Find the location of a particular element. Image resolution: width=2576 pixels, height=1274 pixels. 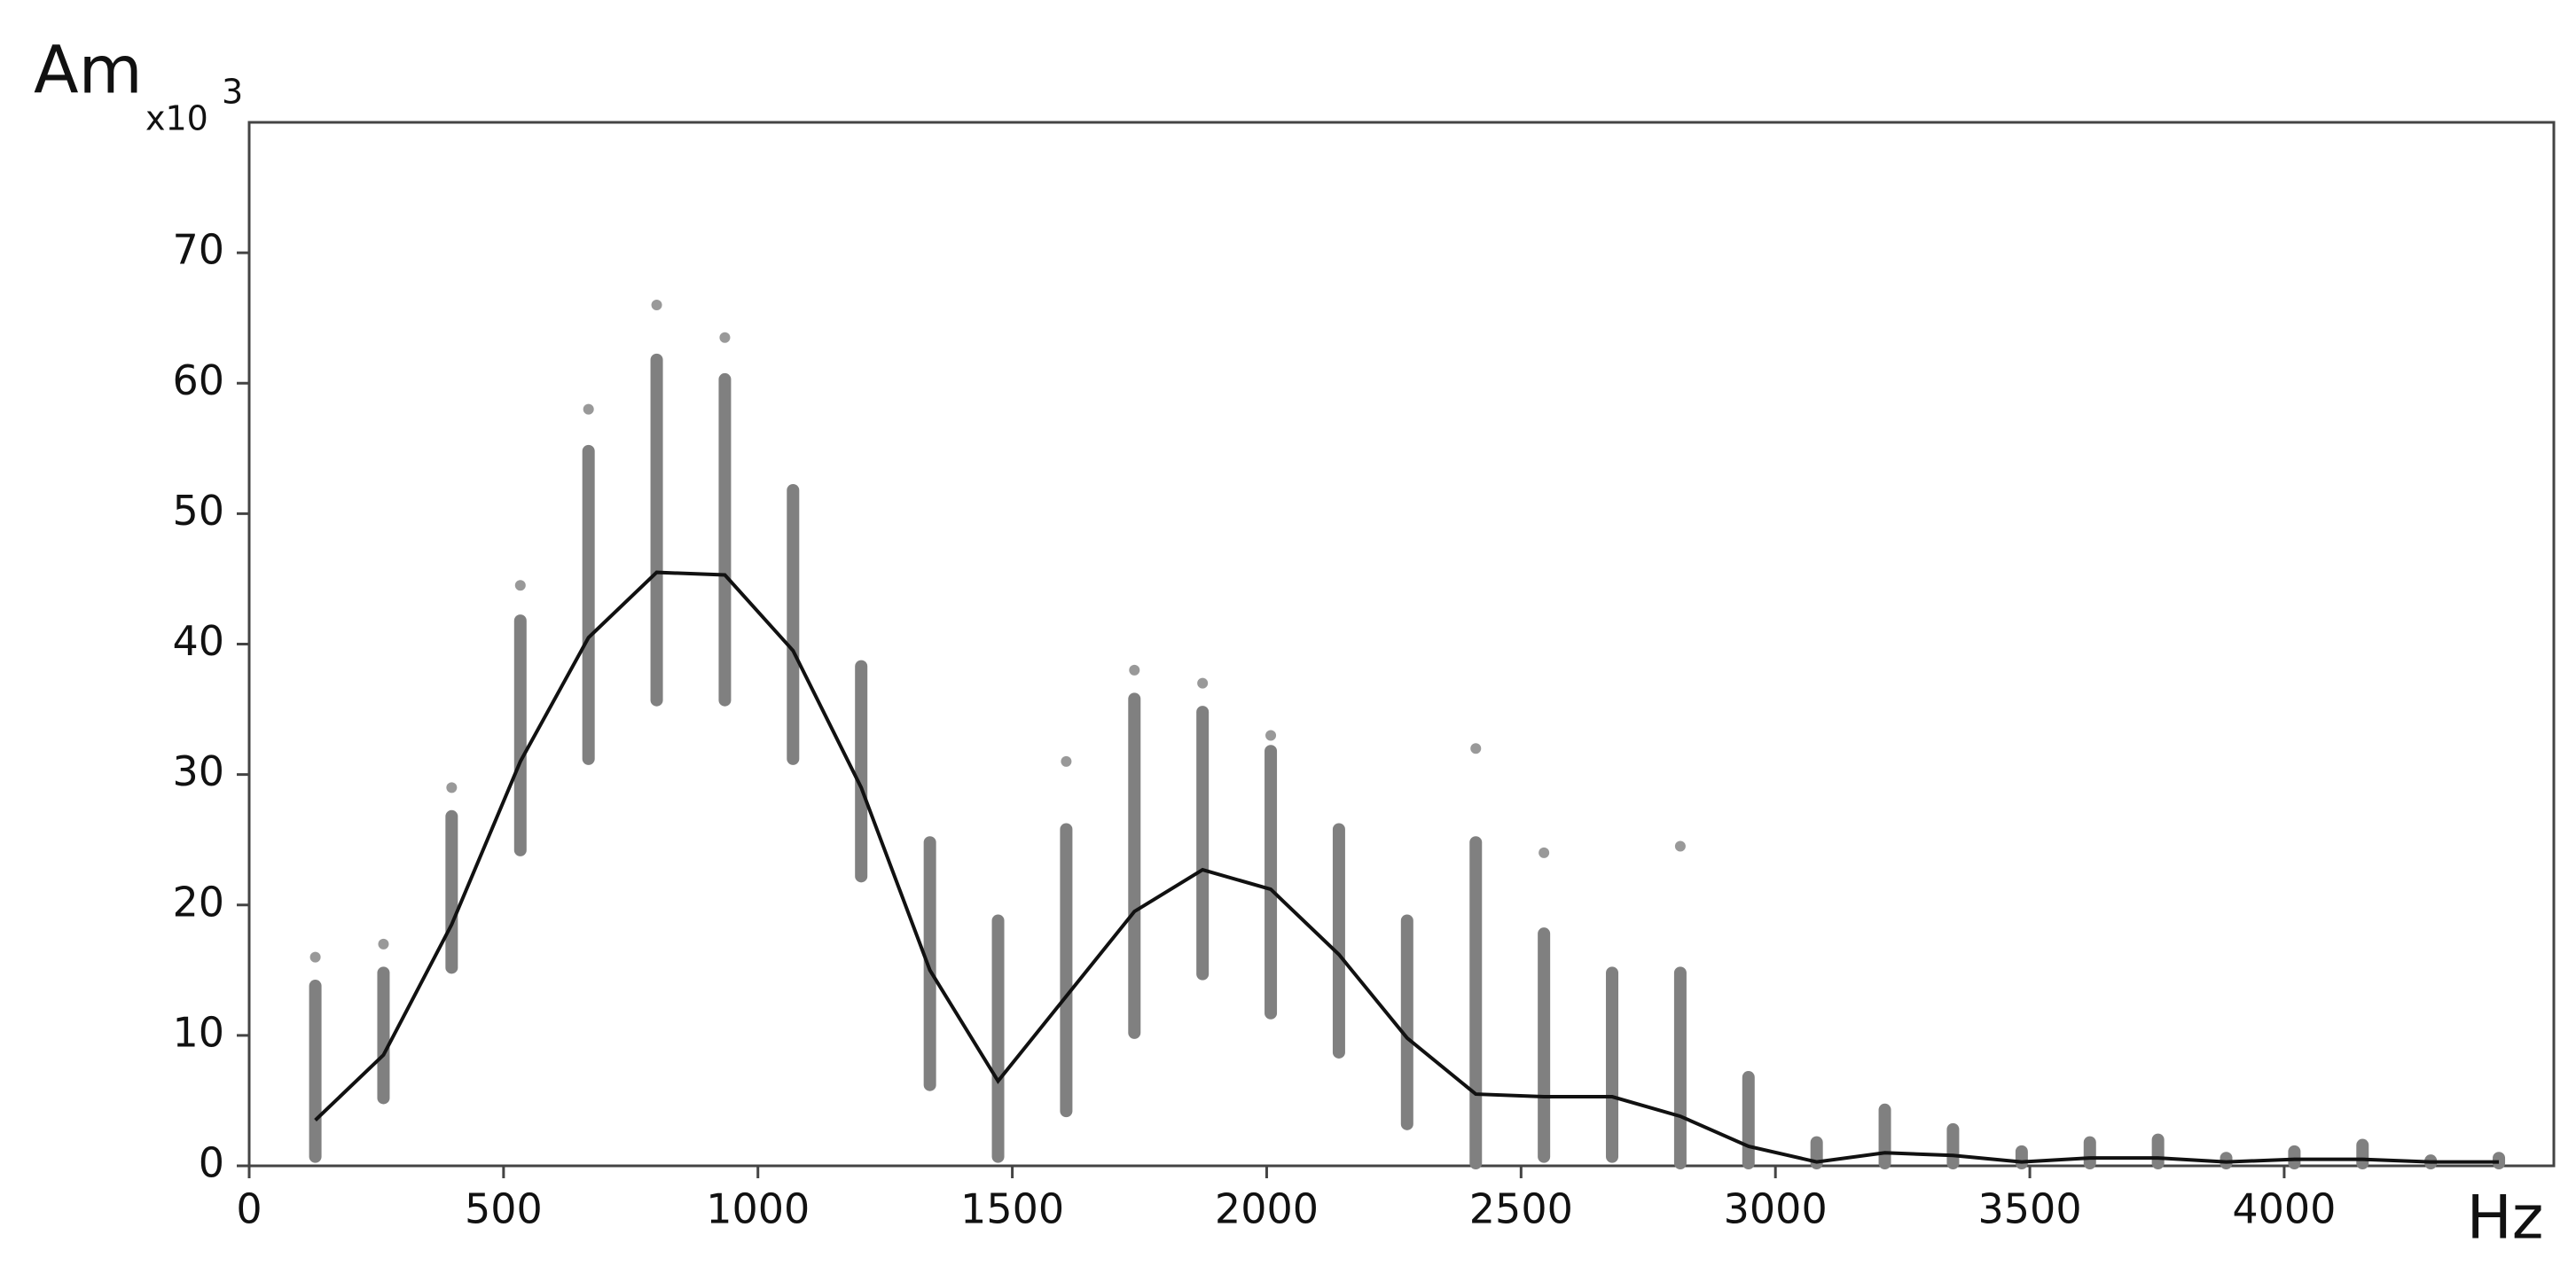

y-unit-base: x10 is located at coordinates (176, 118).